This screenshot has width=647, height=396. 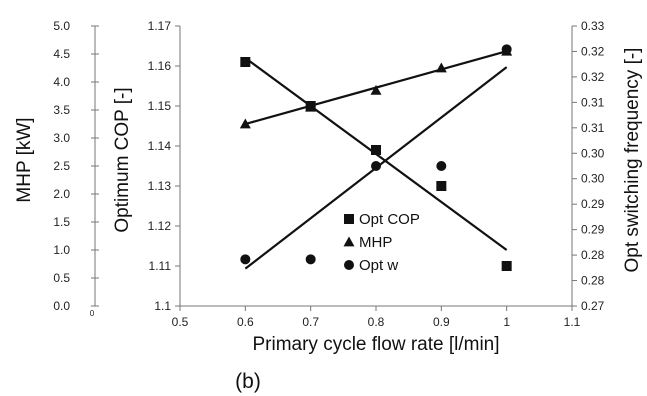 What do you see at coordinates (349, 265) in the screenshot?
I see `legend-marker-opt-w` at bounding box center [349, 265].